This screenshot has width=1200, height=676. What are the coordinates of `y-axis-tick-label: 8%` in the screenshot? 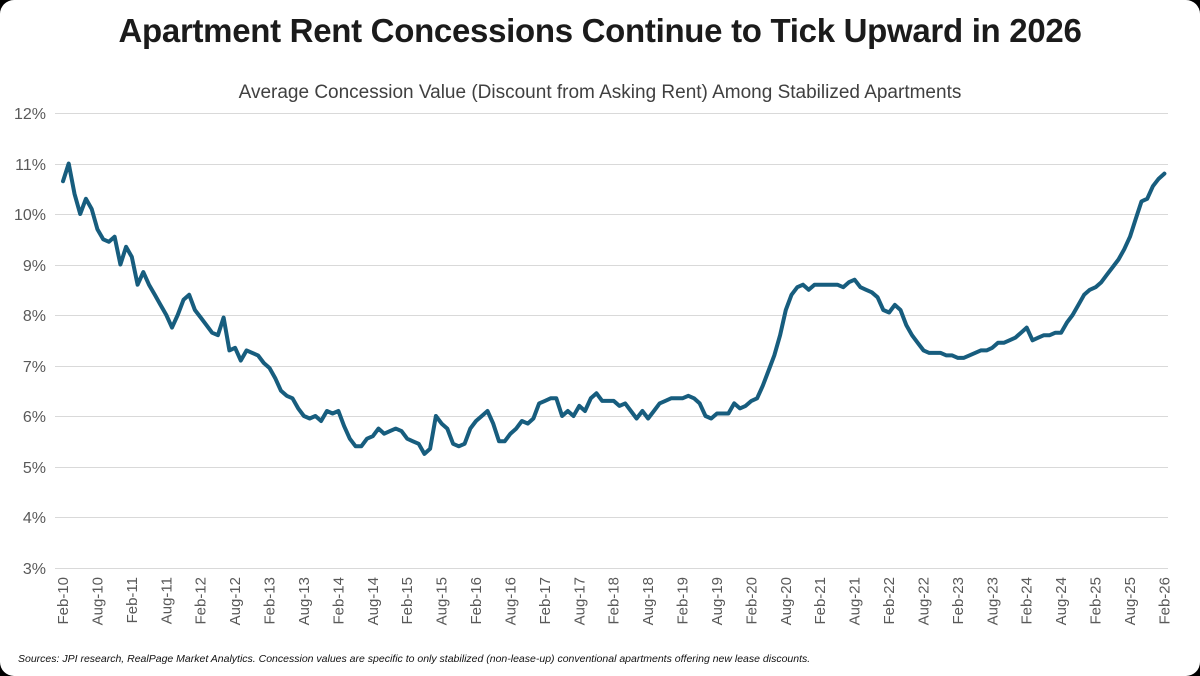 It's located at (34, 316).